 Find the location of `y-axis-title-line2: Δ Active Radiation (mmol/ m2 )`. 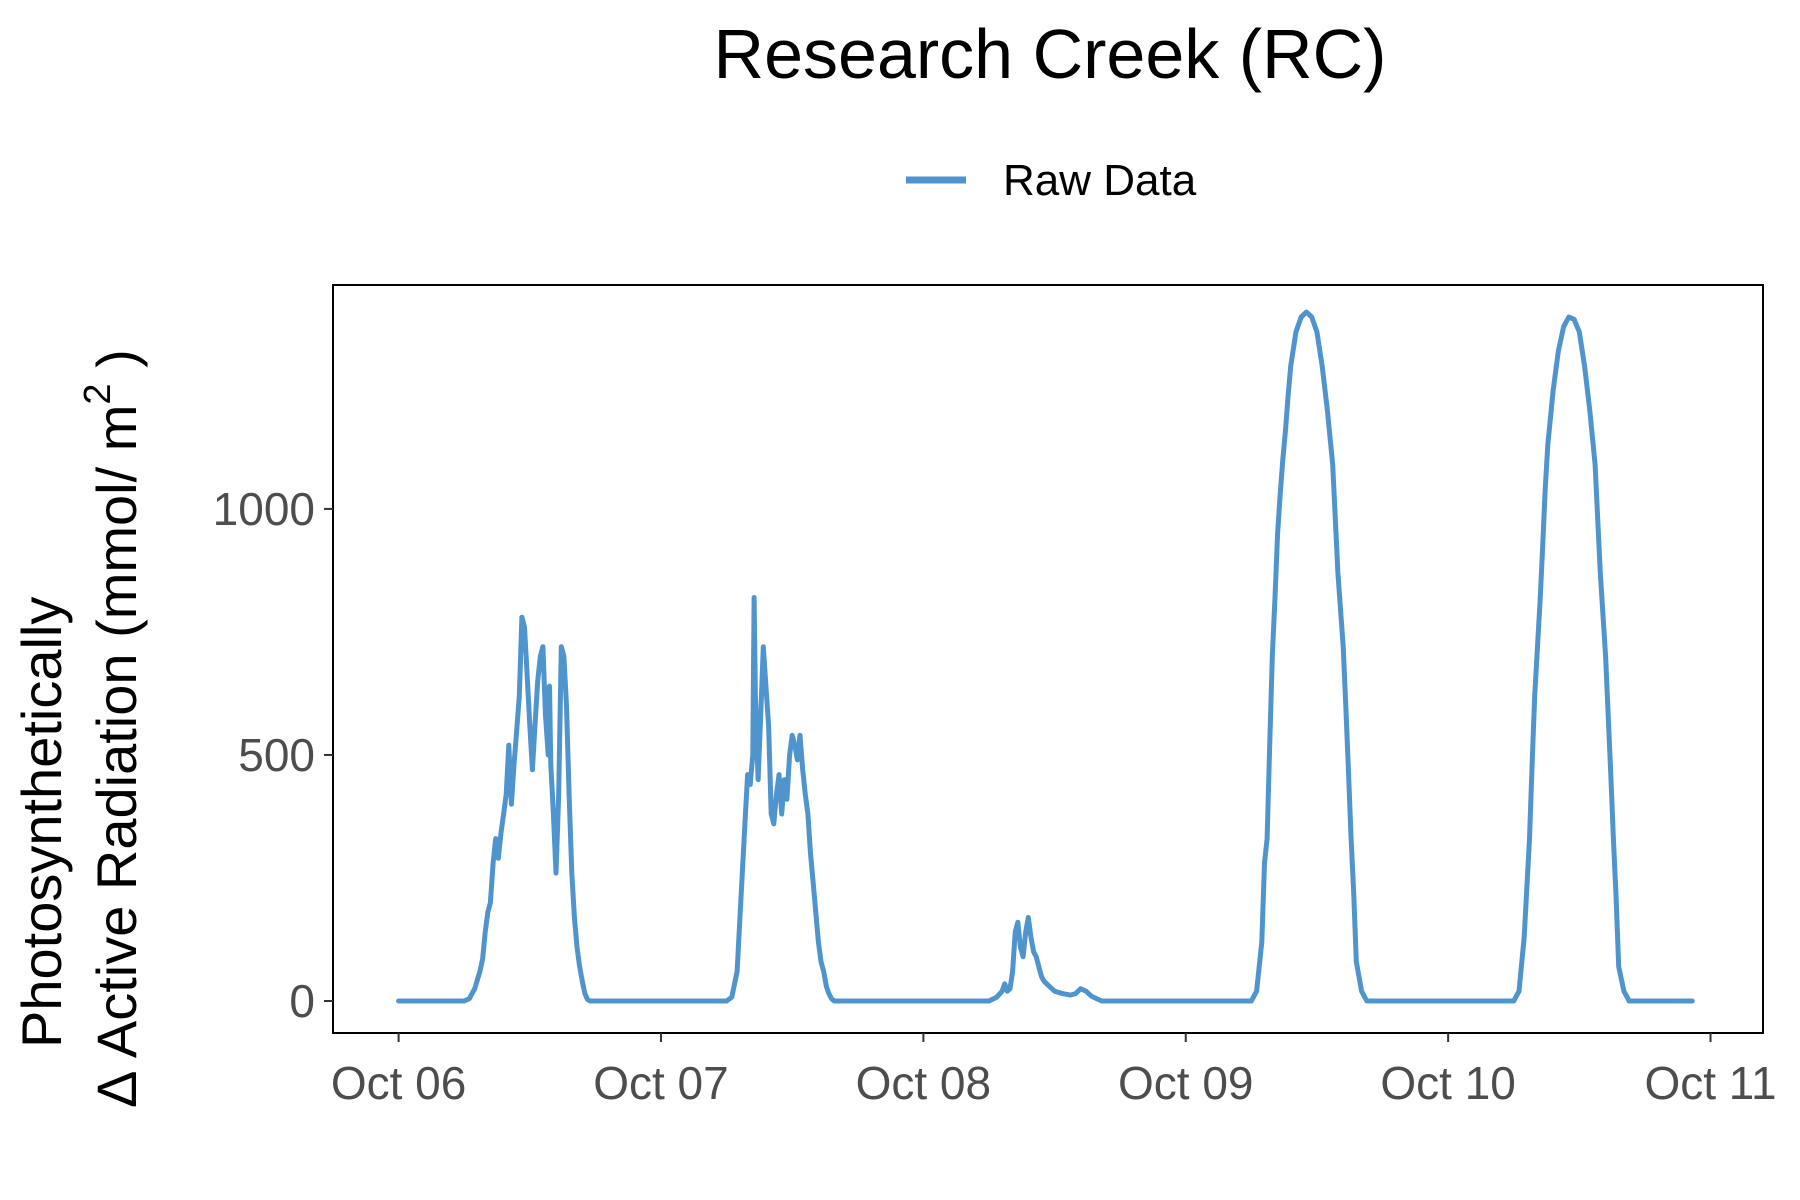

y-axis-title-line2: Δ Active Radiation (mmol/ m2 ) is located at coordinates (112, 728).